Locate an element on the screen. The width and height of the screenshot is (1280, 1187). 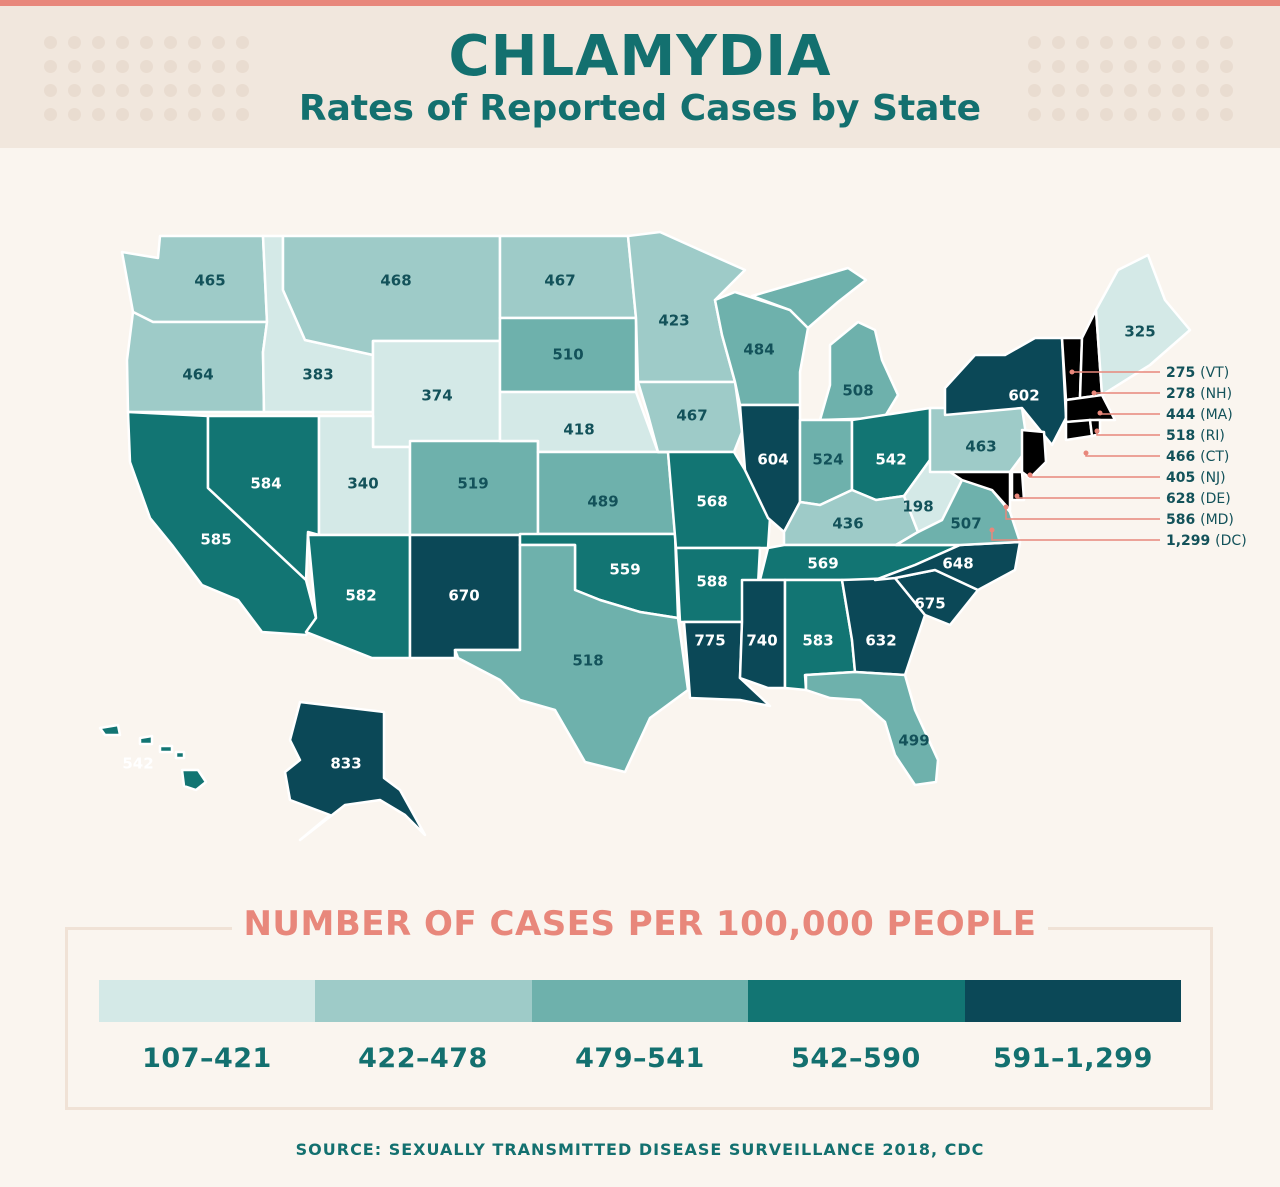
state-label-FL: 499 is located at coordinates (913, 741).